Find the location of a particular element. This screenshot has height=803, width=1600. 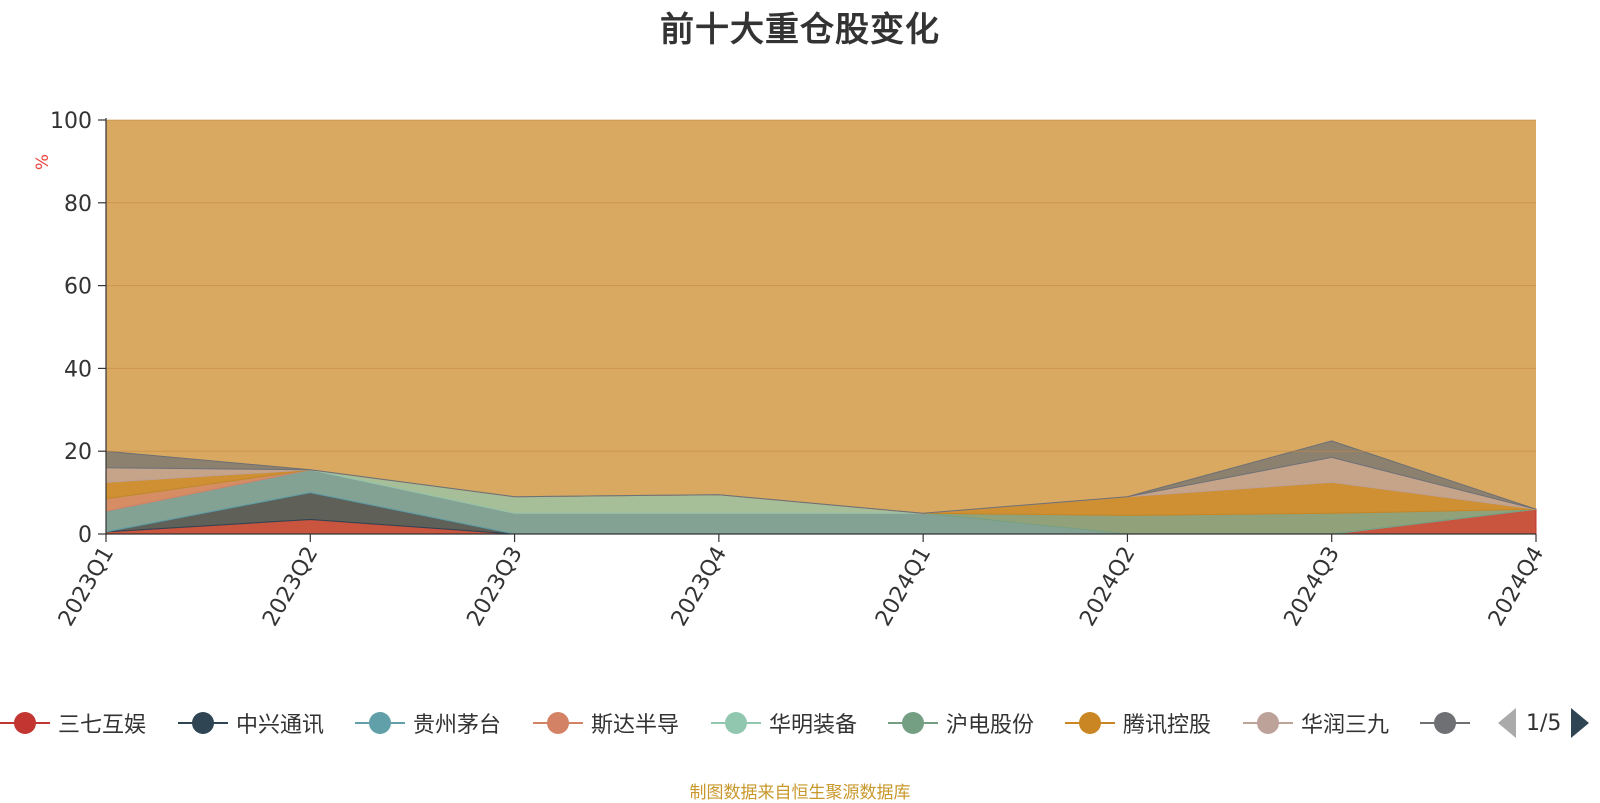

legend-item-3: 贵州茅台 is located at coordinates (428, 723).